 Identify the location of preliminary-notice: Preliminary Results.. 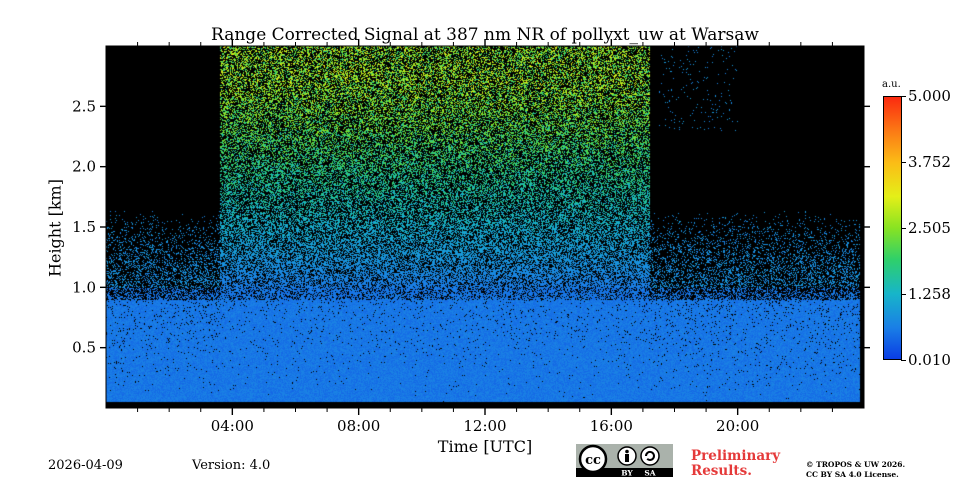
(735, 464).